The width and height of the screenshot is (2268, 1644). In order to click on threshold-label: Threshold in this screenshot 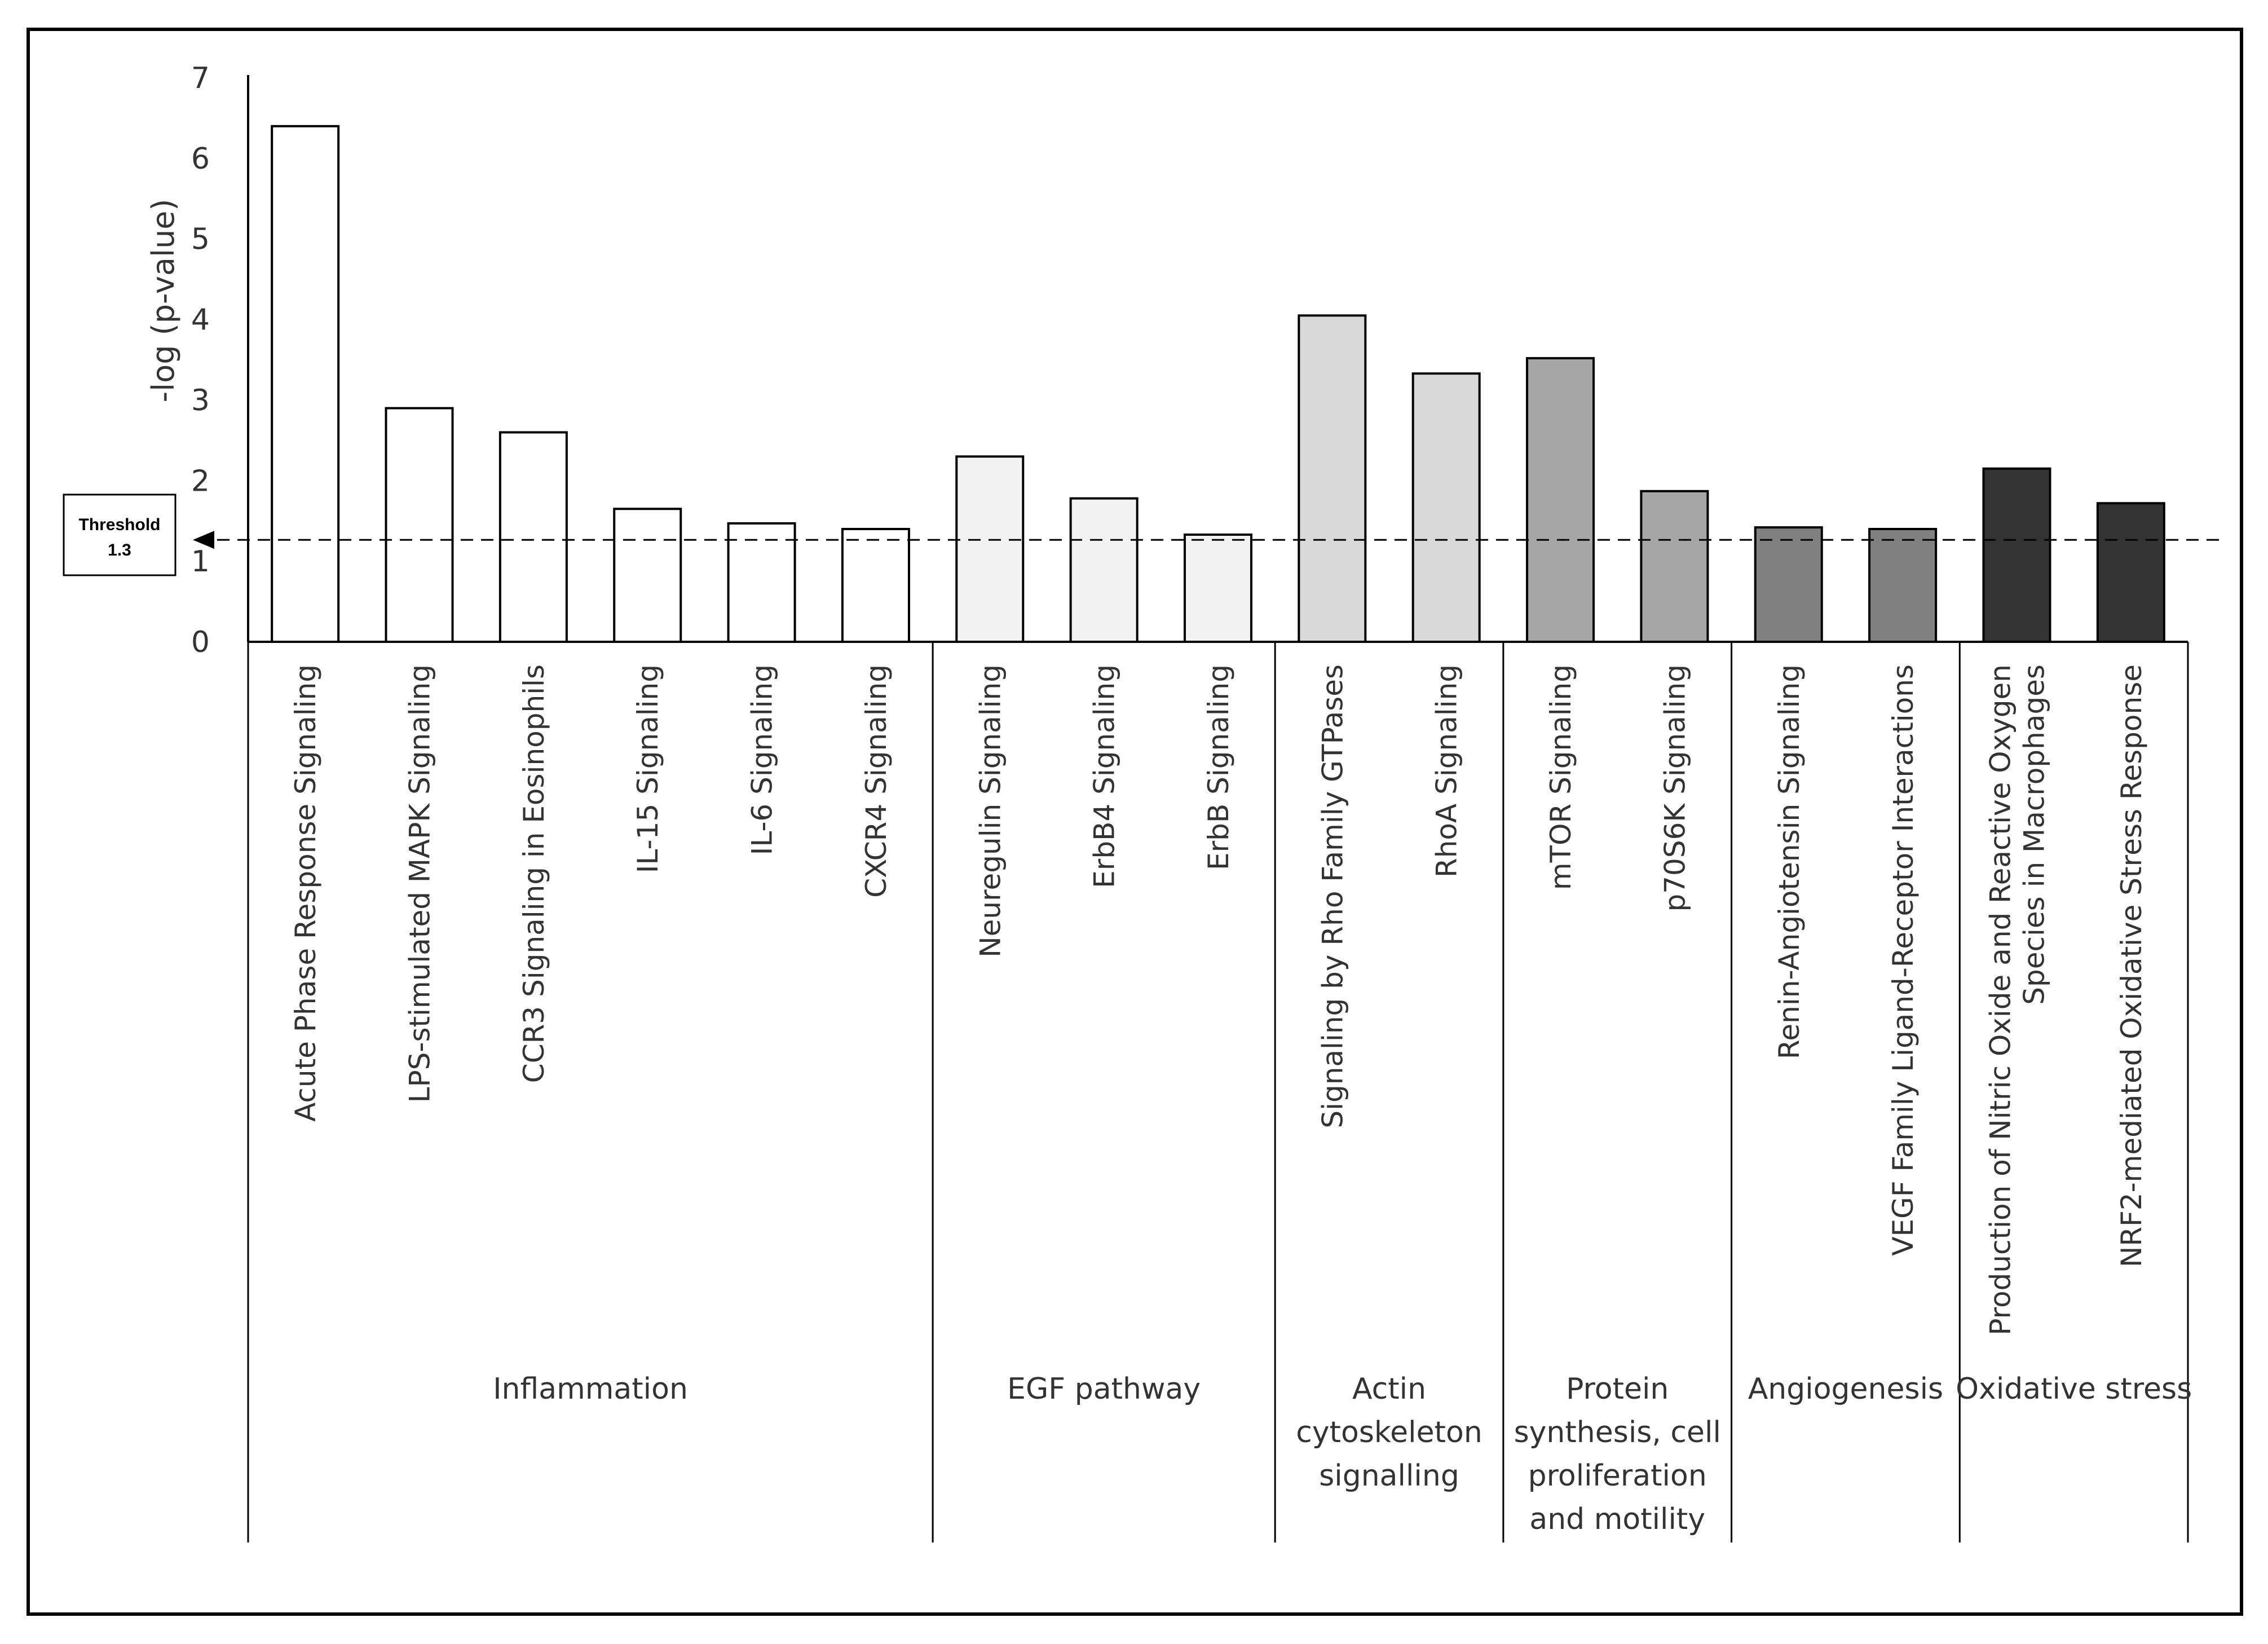, I will do `click(119, 524)`.